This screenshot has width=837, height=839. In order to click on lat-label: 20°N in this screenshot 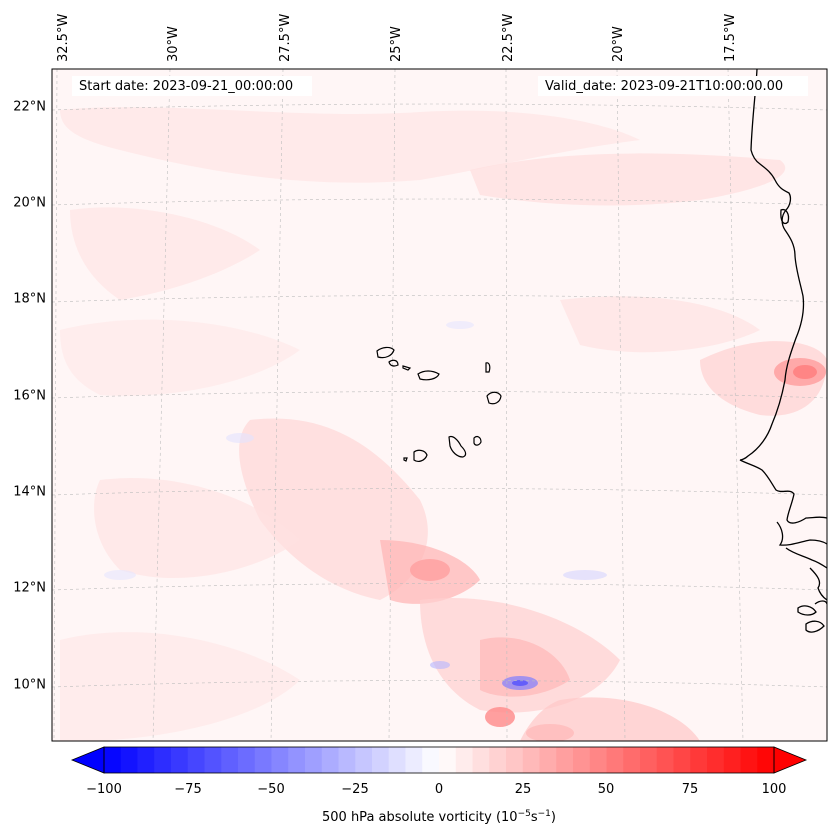, I will do `click(29, 203)`.